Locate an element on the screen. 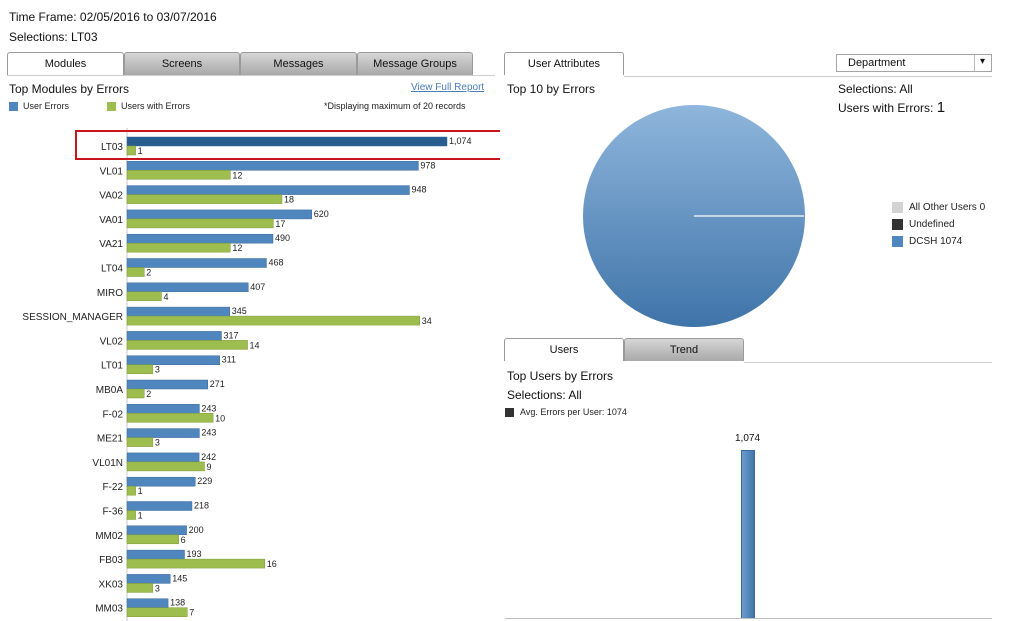 The width and height of the screenshot is (1021, 621). legend-users-with-errors-swatch is located at coordinates (111, 106).